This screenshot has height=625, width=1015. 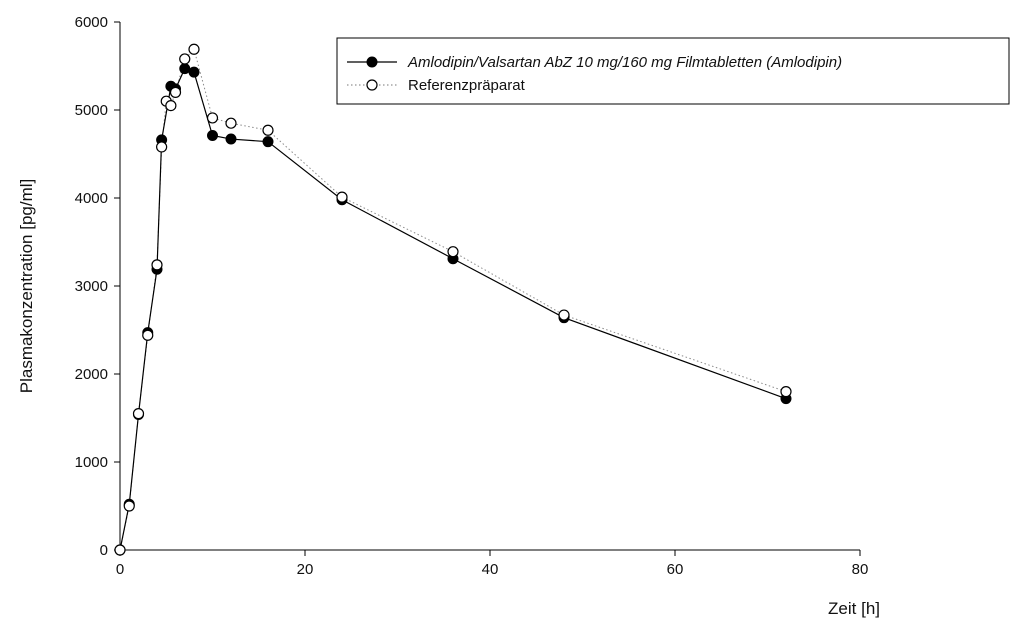 I want to click on y-tick-label: 1000, so click(x=91, y=462).